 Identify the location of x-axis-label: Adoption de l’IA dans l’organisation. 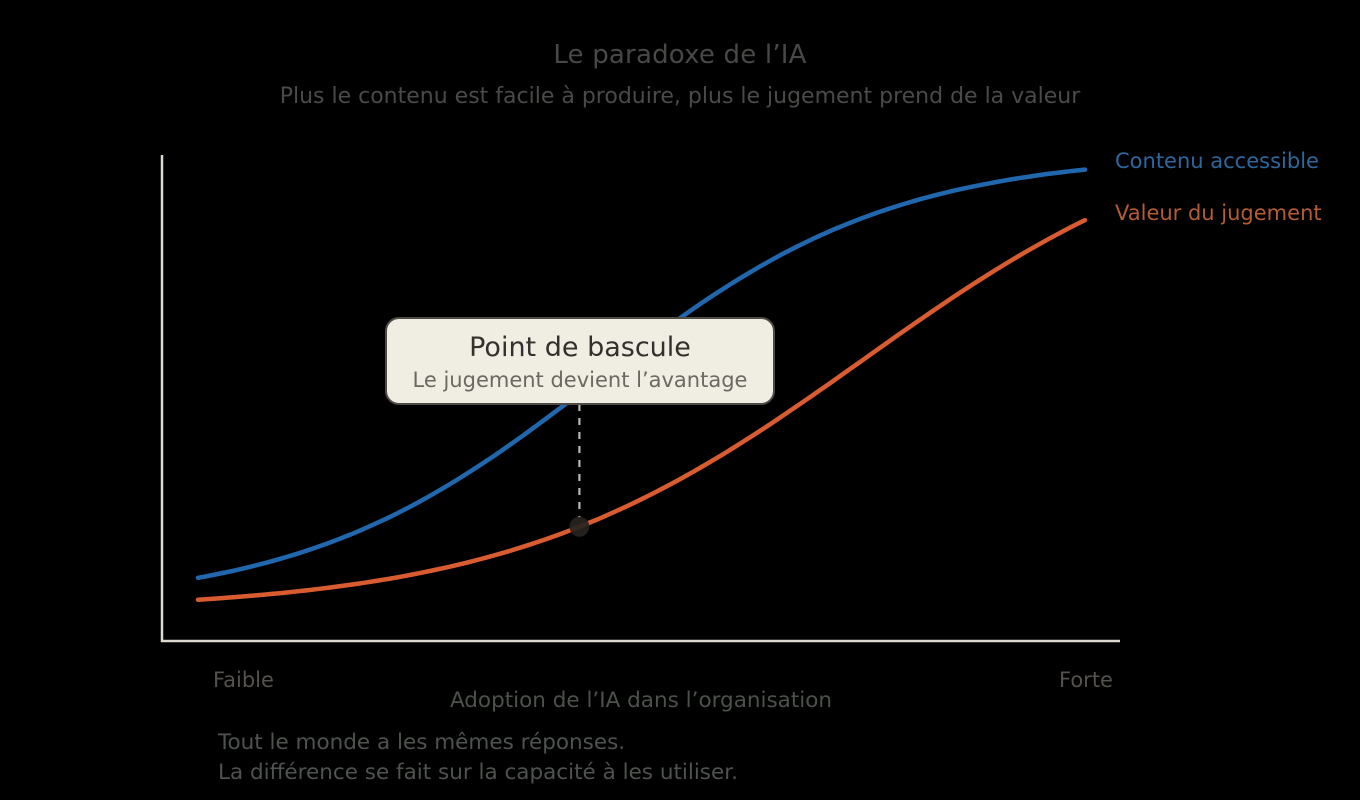
(641, 700).